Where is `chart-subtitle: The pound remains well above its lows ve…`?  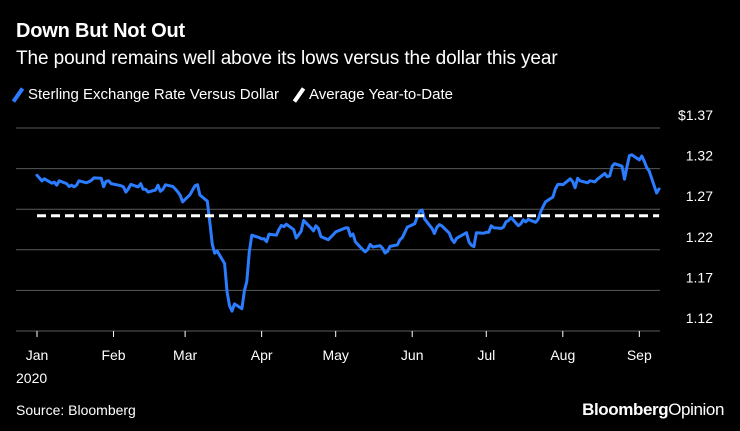 chart-subtitle: The pound remains well above its lows ve… is located at coordinates (287, 58).